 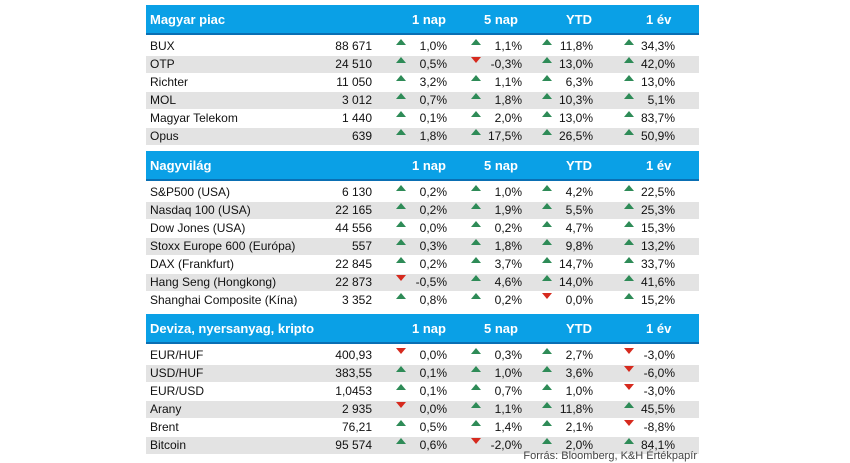 What do you see at coordinates (657, 46) in the screenshot?
I see `change-y1: 34,3%` at bounding box center [657, 46].